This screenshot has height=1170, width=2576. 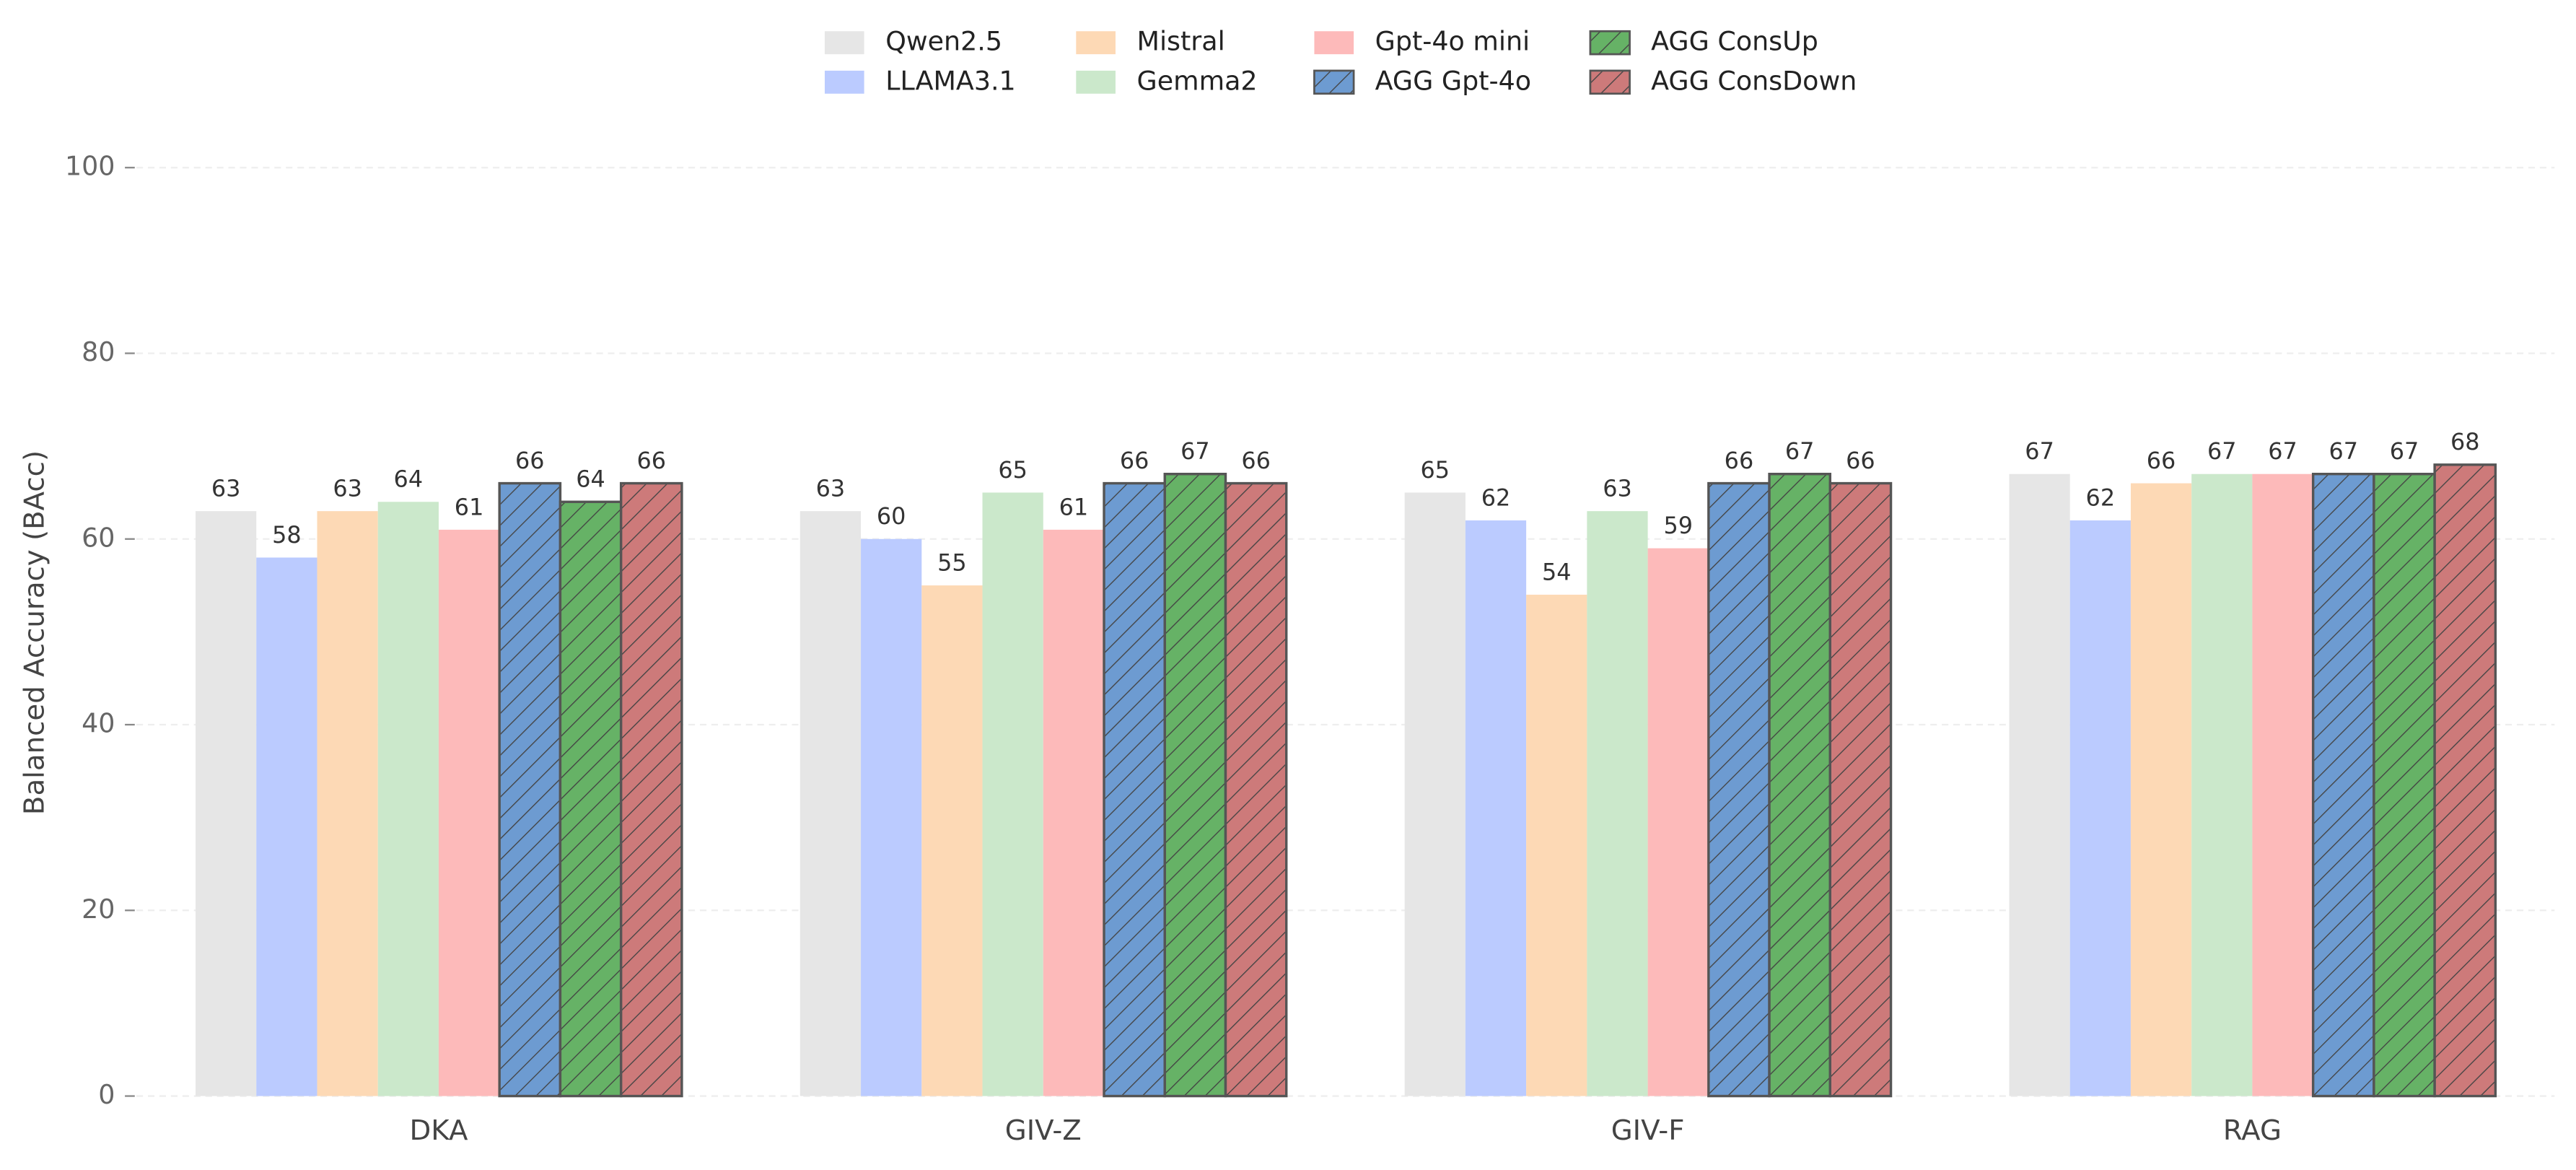 What do you see at coordinates (99, 351) in the screenshot?
I see `y-tick-label: 80` at bounding box center [99, 351].